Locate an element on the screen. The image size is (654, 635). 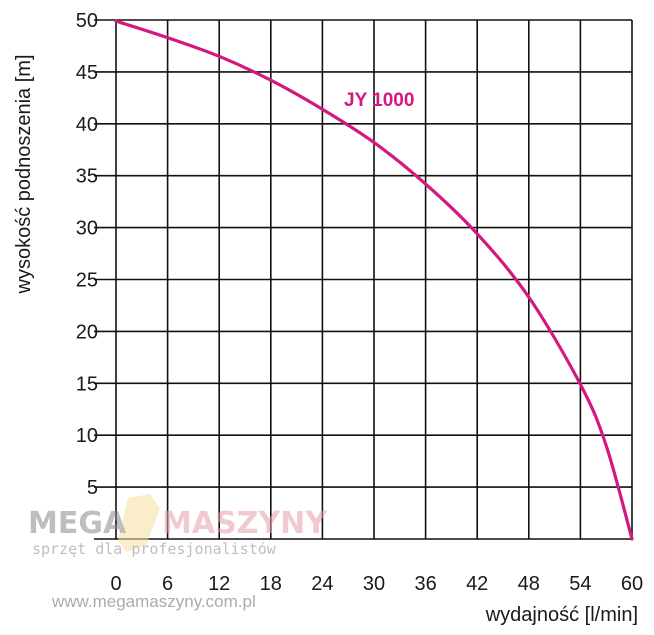
y-tick-label-15: 15 is located at coordinates (87, 384).